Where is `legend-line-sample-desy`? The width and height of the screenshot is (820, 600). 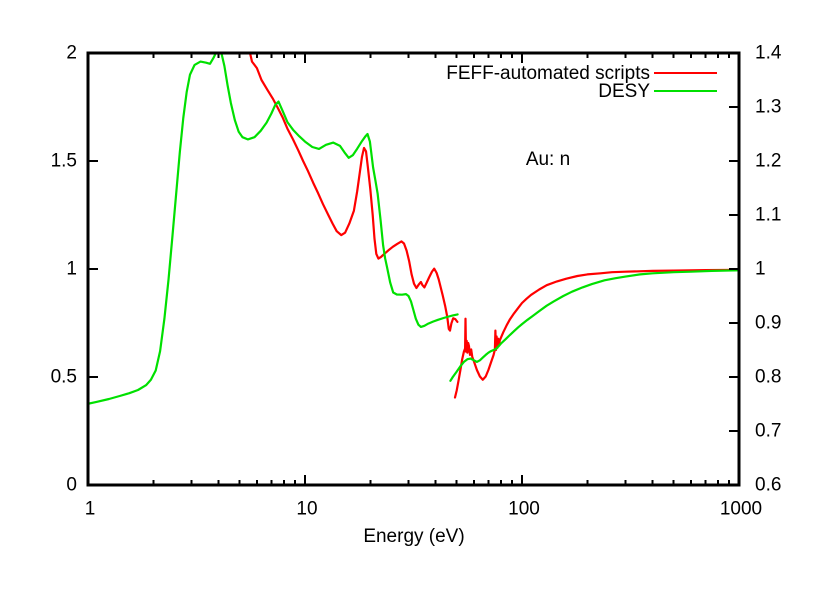 legend-line-sample-desy is located at coordinates (685, 91).